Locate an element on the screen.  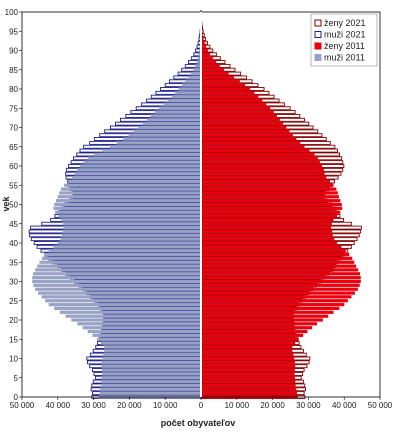
y-tick-label: 35 is located at coordinates (13, 262).